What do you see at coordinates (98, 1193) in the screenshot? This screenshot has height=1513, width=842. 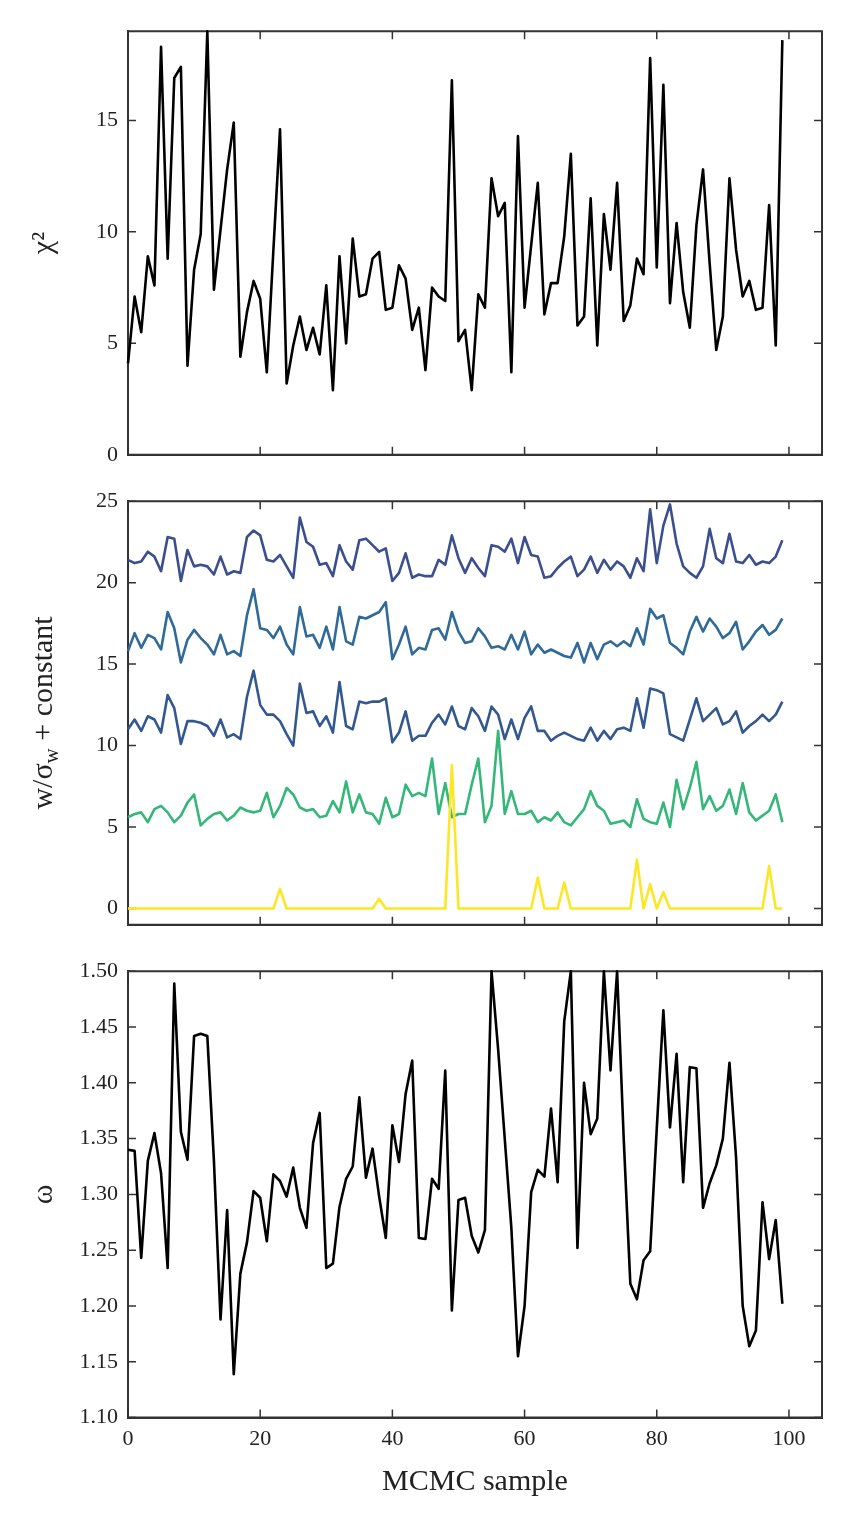 I see `y-tick-label: 1.30` at bounding box center [98, 1193].